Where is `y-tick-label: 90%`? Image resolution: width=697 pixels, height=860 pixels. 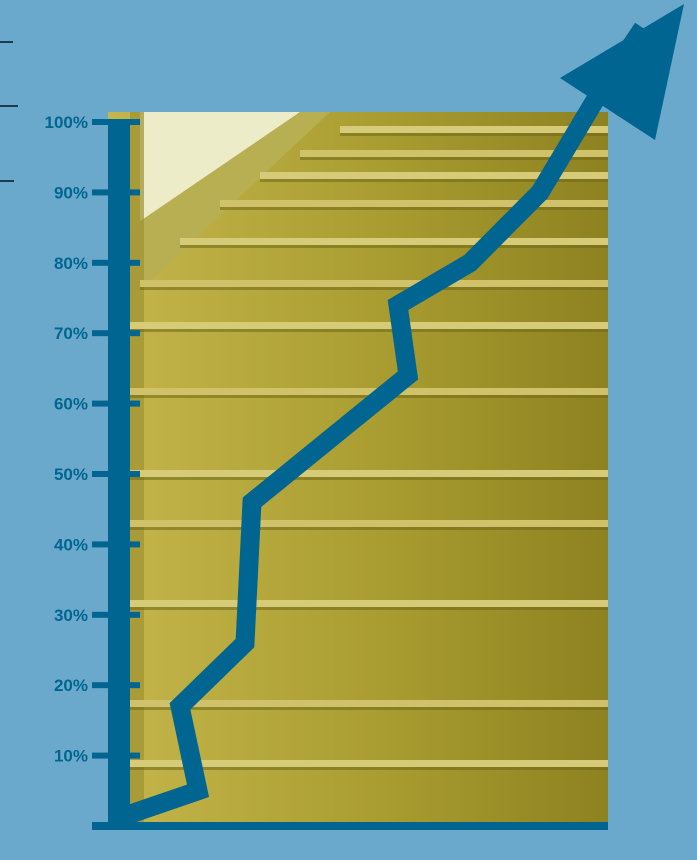 y-tick-label: 90% is located at coordinates (71, 192).